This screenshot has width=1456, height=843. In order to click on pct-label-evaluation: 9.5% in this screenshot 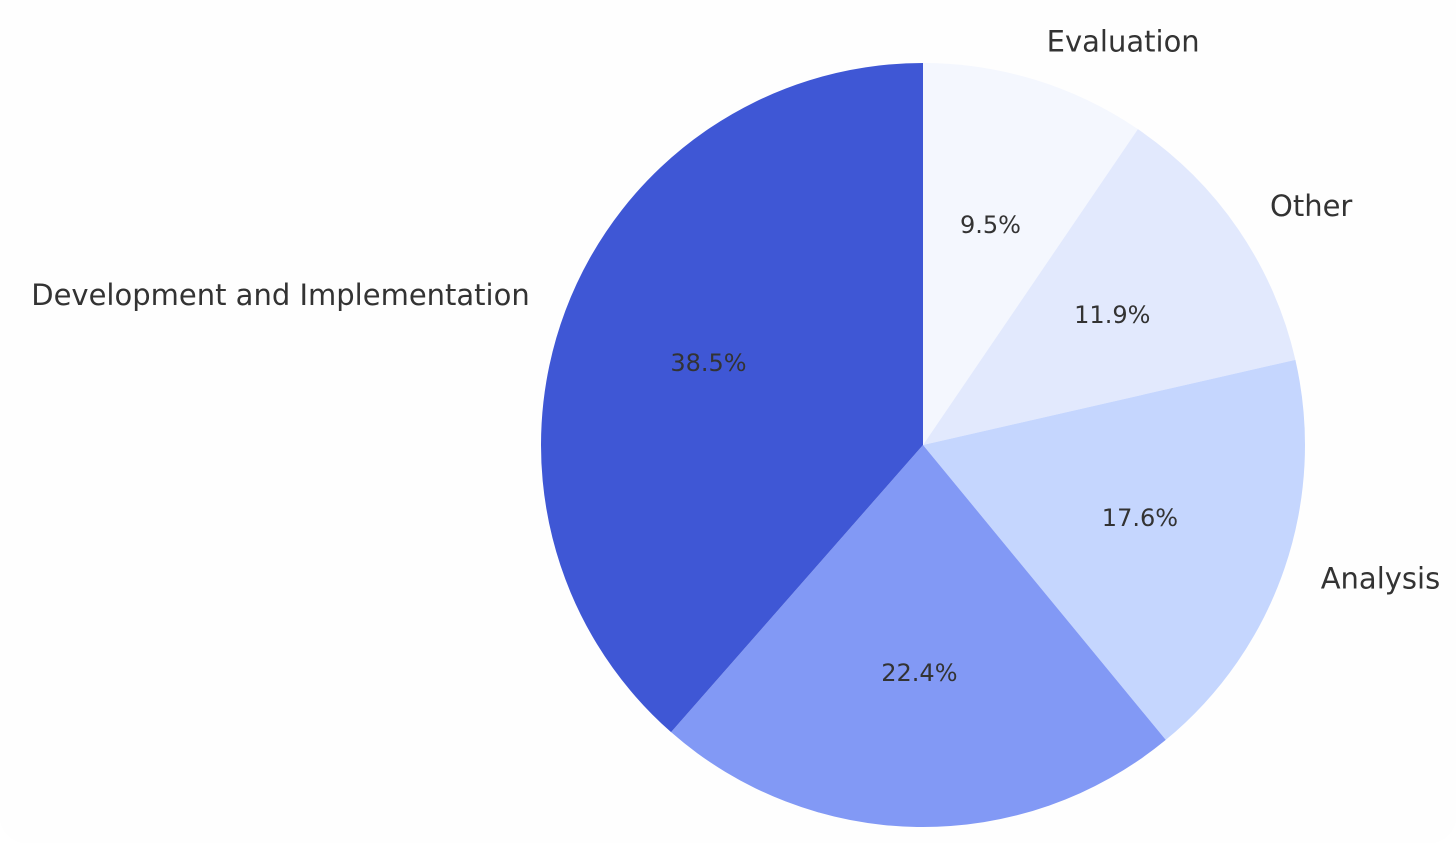, I will do `click(990, 225)`.